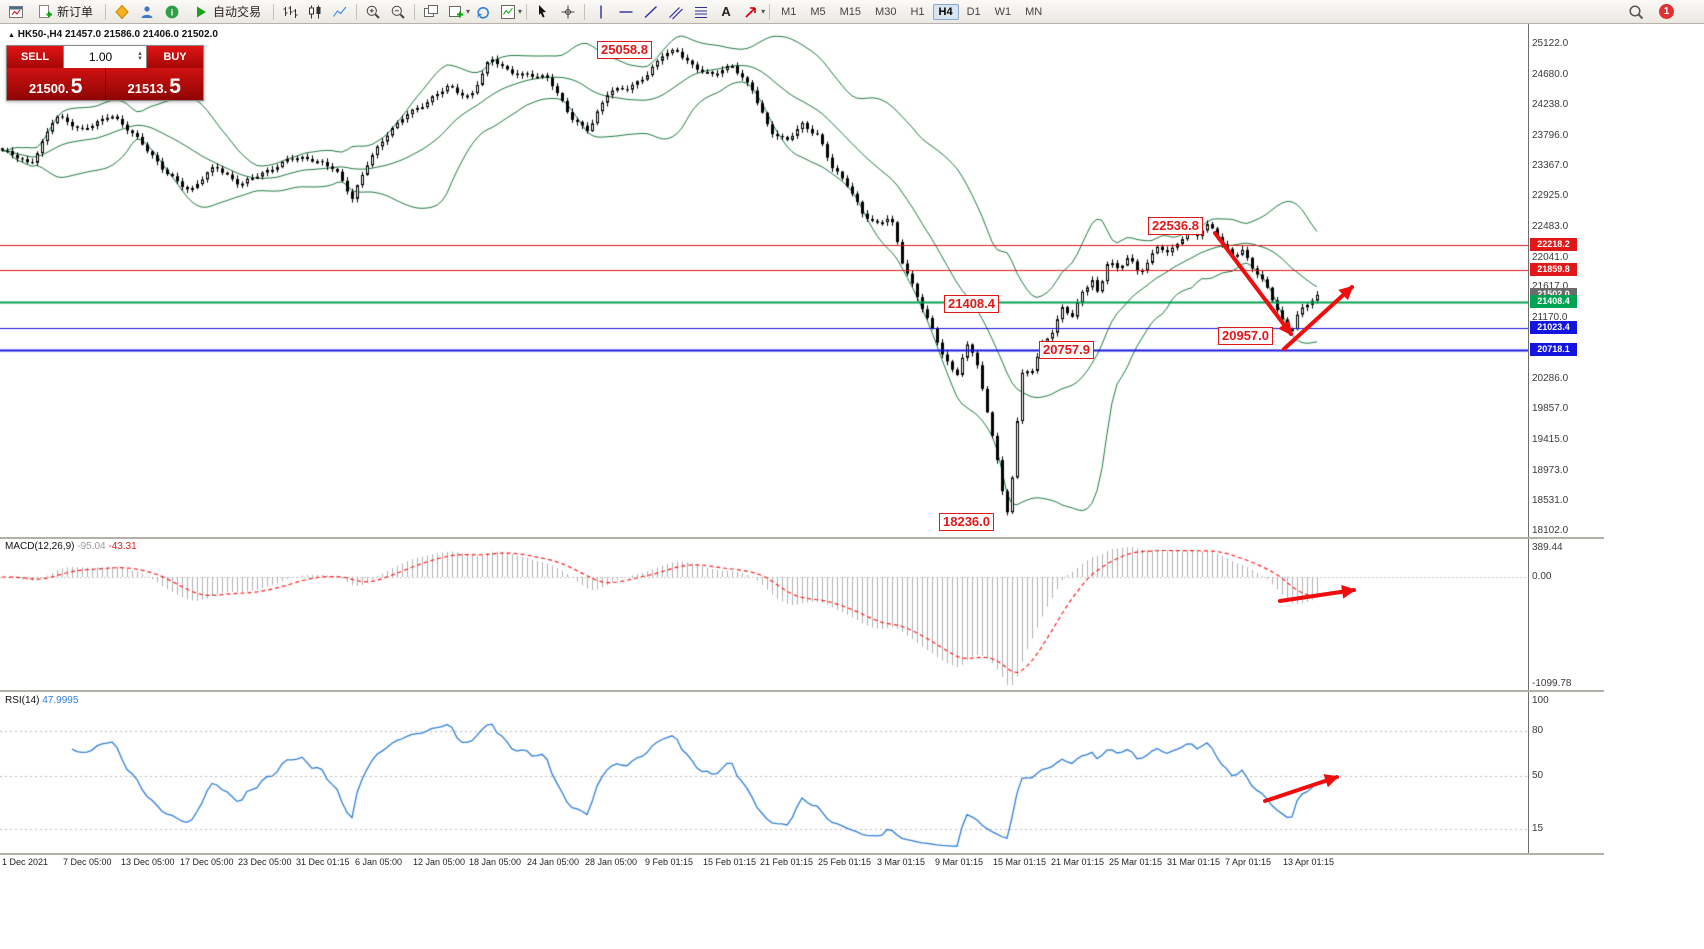  I want to click on price-axis-label: 18531.0, so click(1550, 501).